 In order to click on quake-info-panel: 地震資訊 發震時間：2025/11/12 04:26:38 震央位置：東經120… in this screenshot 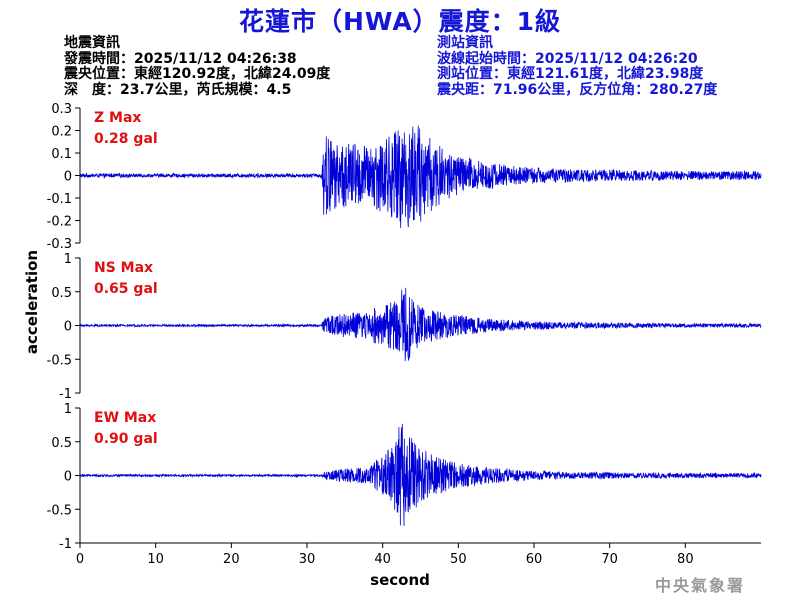, I will do `click(197, 66)`.